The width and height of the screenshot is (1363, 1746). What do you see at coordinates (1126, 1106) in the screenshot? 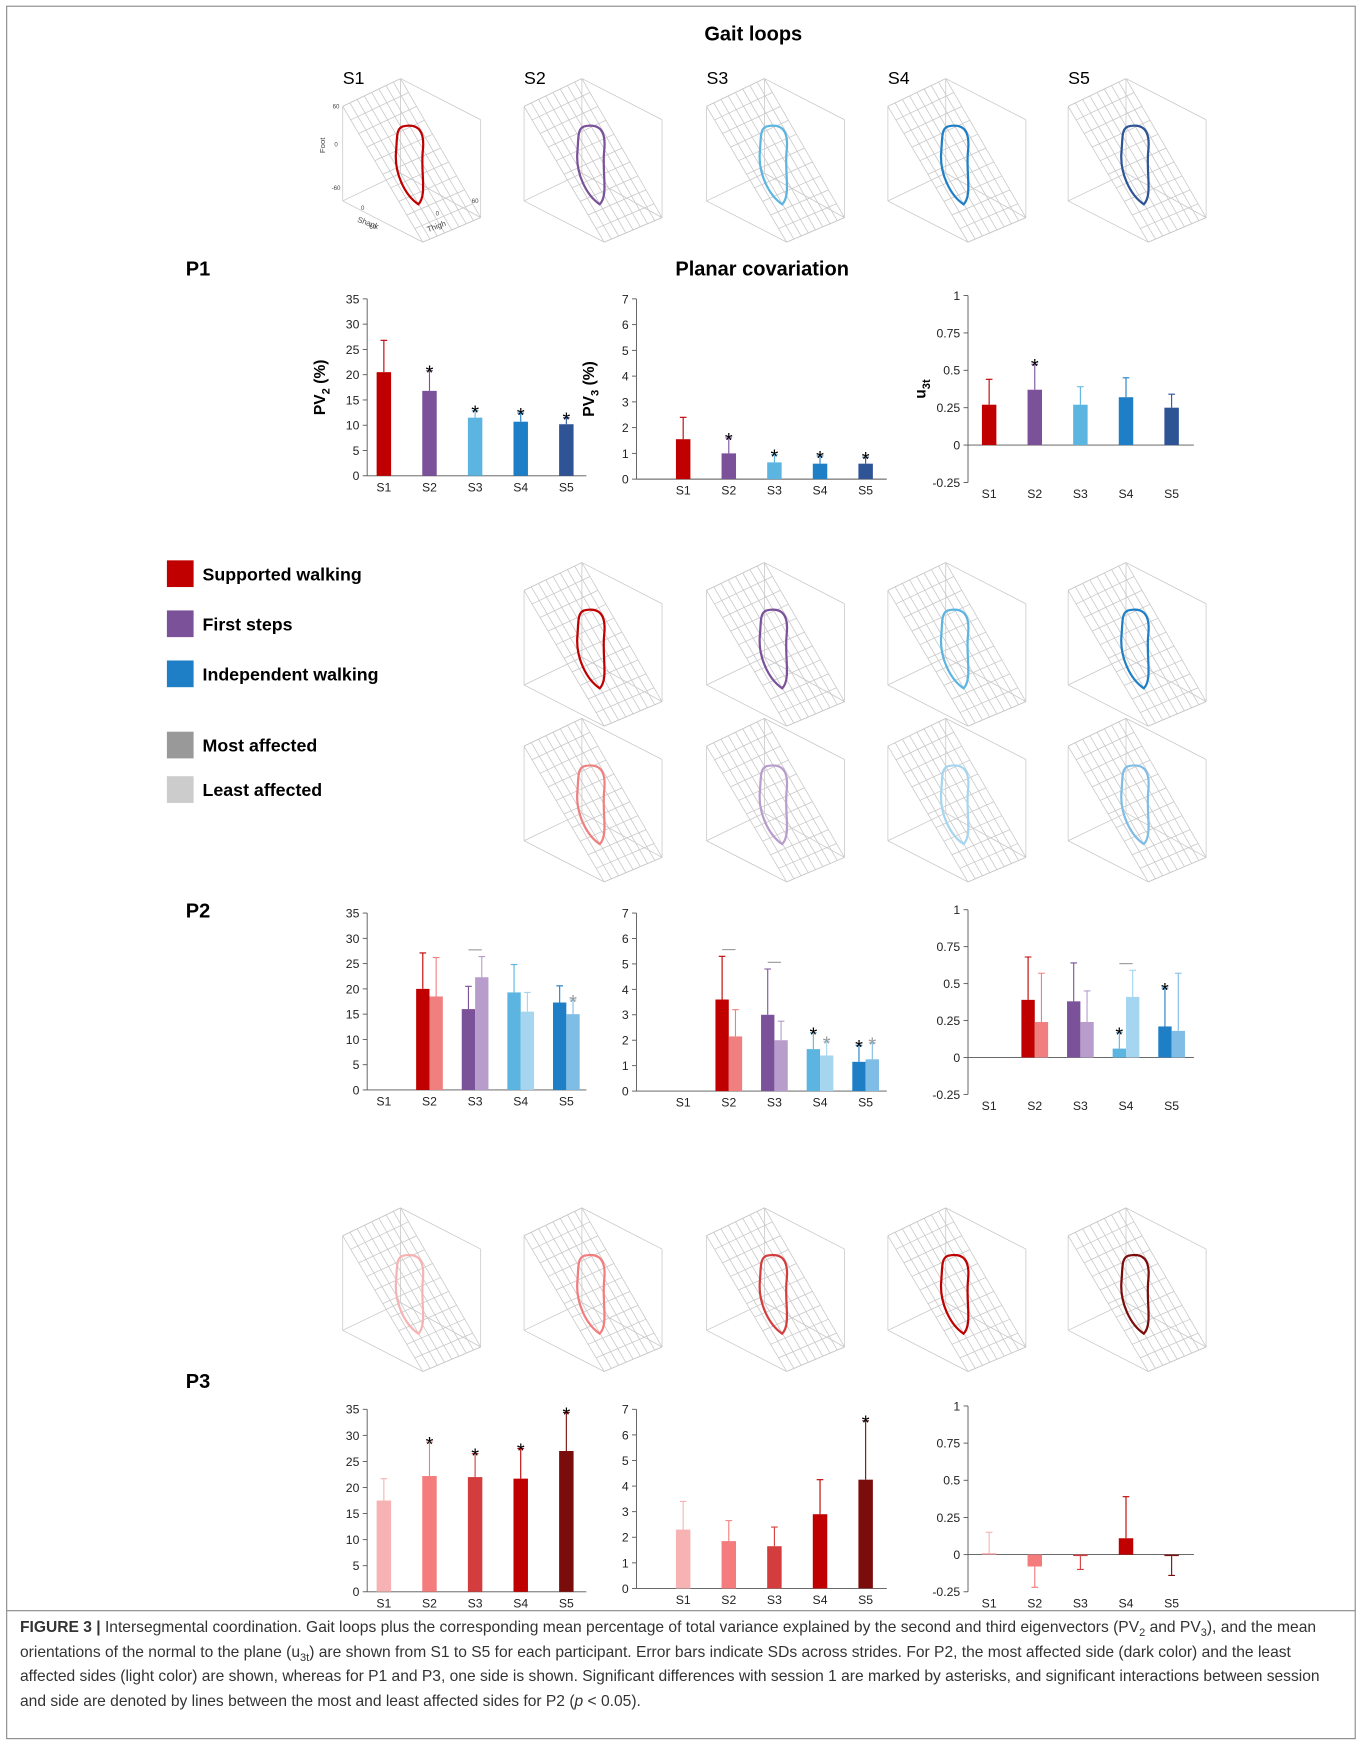
I see `x-tick-label: S4` at bounding box center [1126, 1106].